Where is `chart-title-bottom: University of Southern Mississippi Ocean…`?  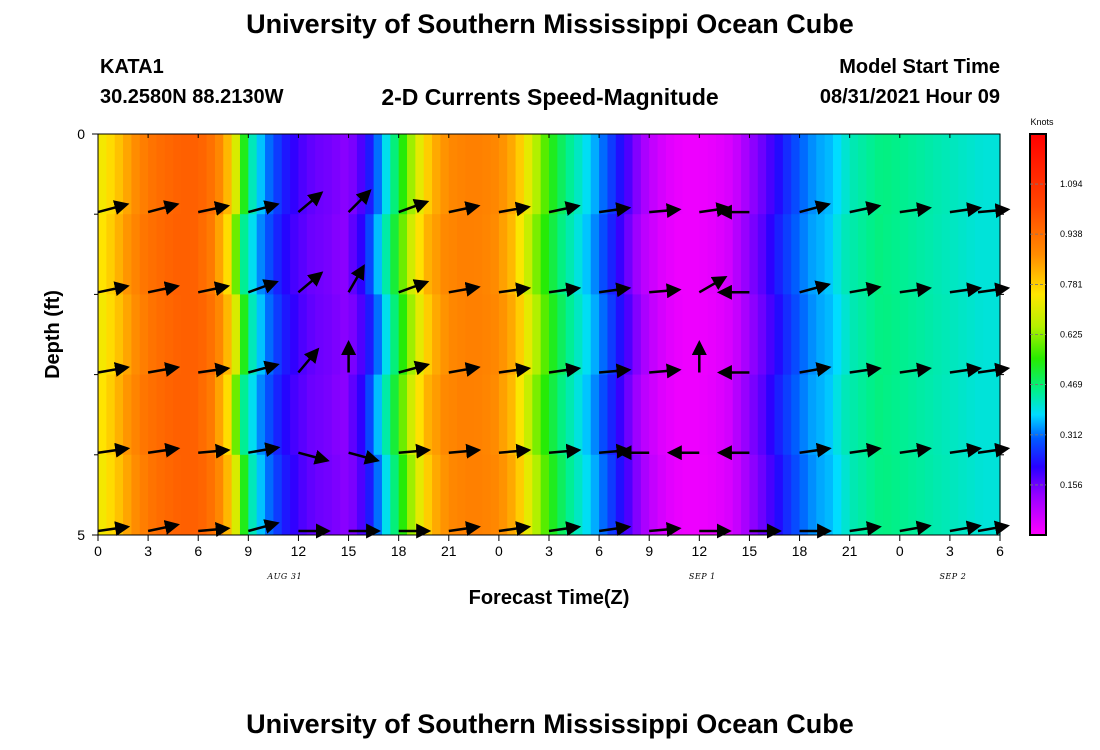 chart-title-bottom: University of Southern Mississippi Ocean… is located at coordinates (550, 724).